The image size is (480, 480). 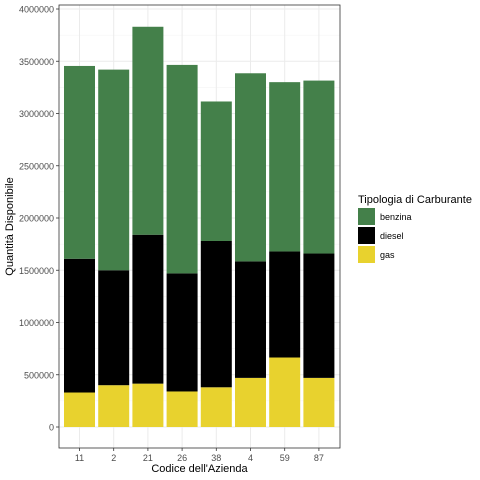 What do you see at coordinates (36, 271) in the screenshot?
I see `y-tick-label: 1500000` at bounding box center [36, 271].